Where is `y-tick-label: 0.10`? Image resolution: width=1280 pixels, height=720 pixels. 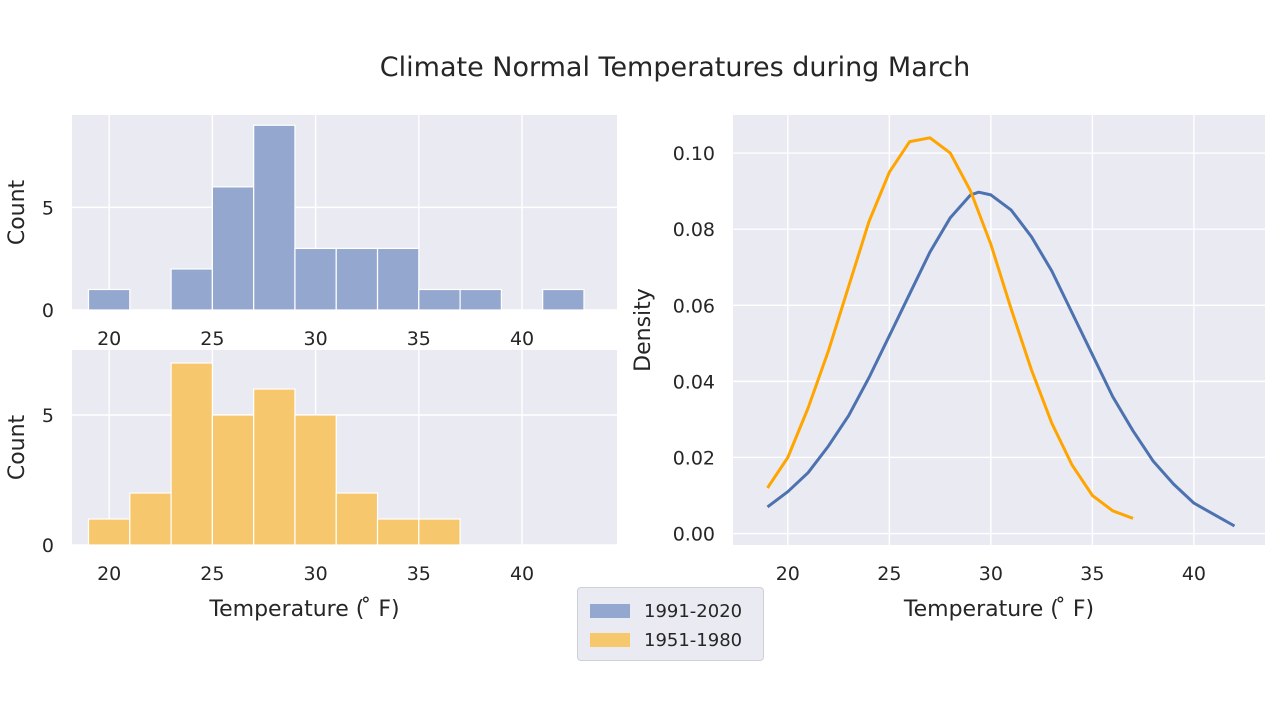 y-tick-label: 0.10 is located at coordinates (694, 154).